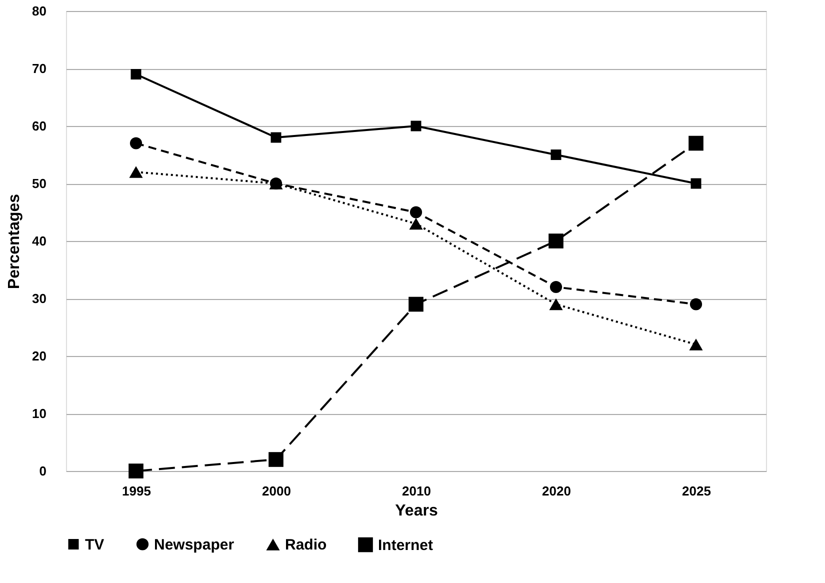 This screenshot has width=825, height=583. What do you see at coordinates (39, 11) in the screenshot?
I see `y-tick-label: 80` at bounding box center [39, 11].